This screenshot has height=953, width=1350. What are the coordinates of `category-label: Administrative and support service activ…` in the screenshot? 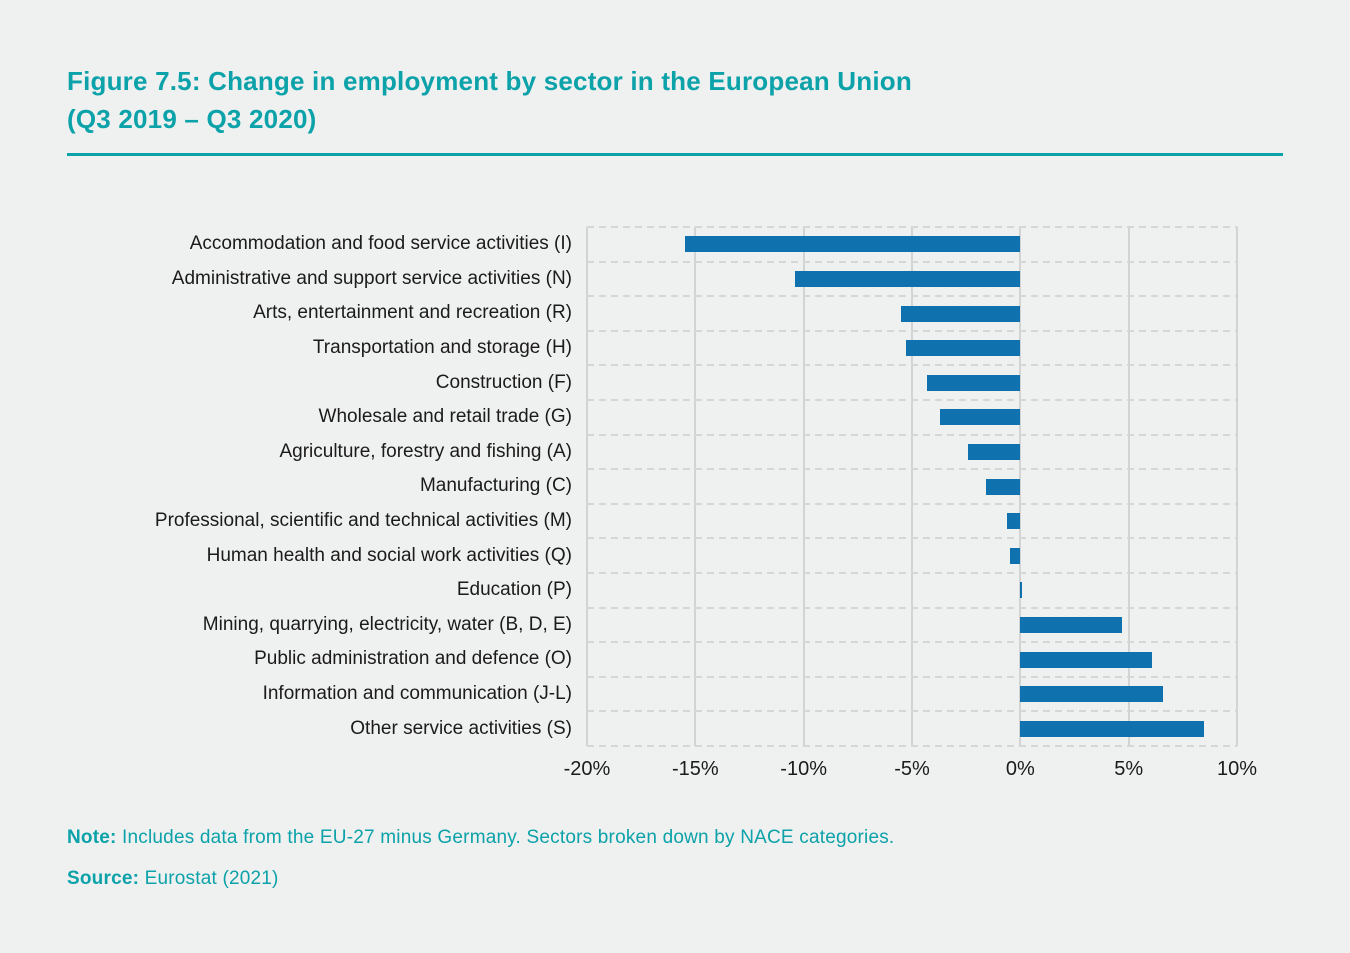 It's located at (371, 278).